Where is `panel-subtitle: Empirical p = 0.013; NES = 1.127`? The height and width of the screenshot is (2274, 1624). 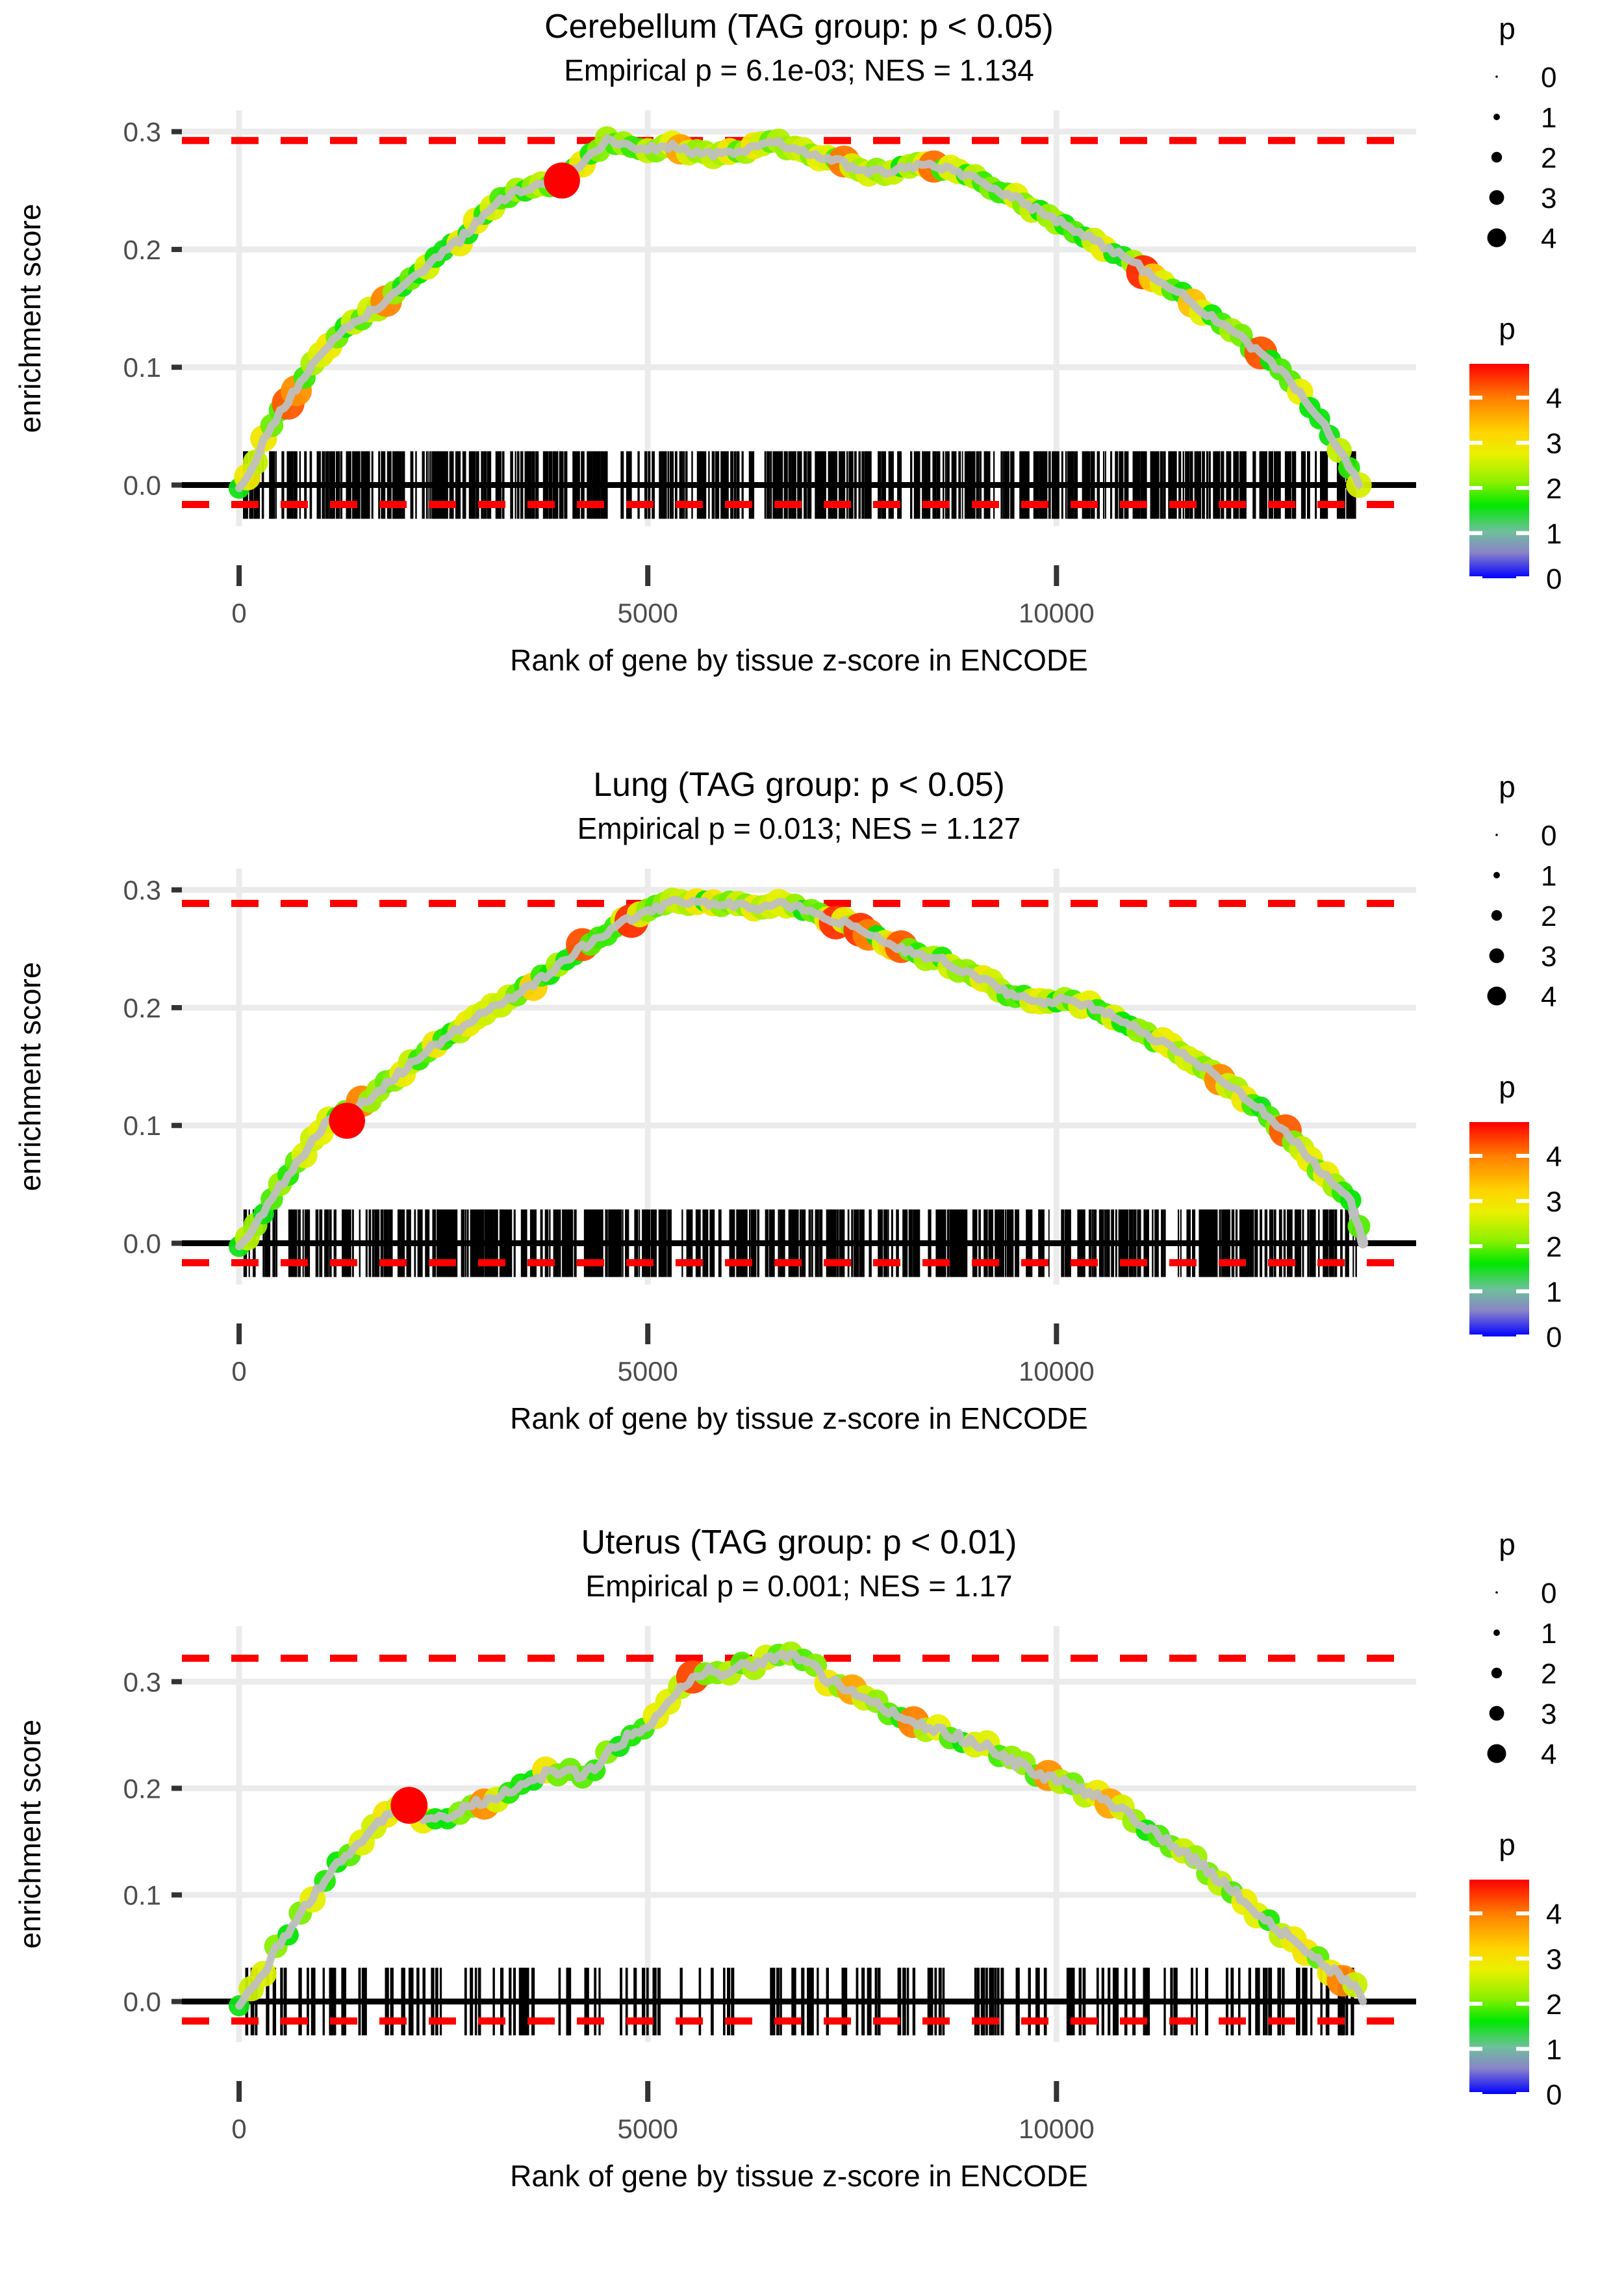
panel-subtitle: Empirical p = 0.013; NES = 1.127 is located at coordinates (799, 828).